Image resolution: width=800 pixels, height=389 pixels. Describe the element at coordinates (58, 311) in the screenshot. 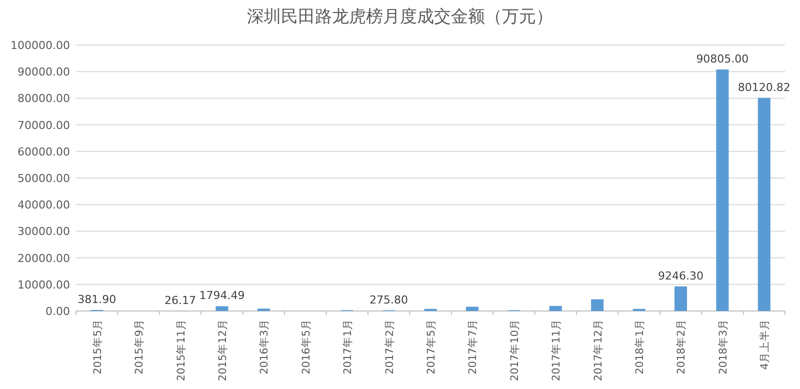

I see `y-tick-label: 0.00` at that location.